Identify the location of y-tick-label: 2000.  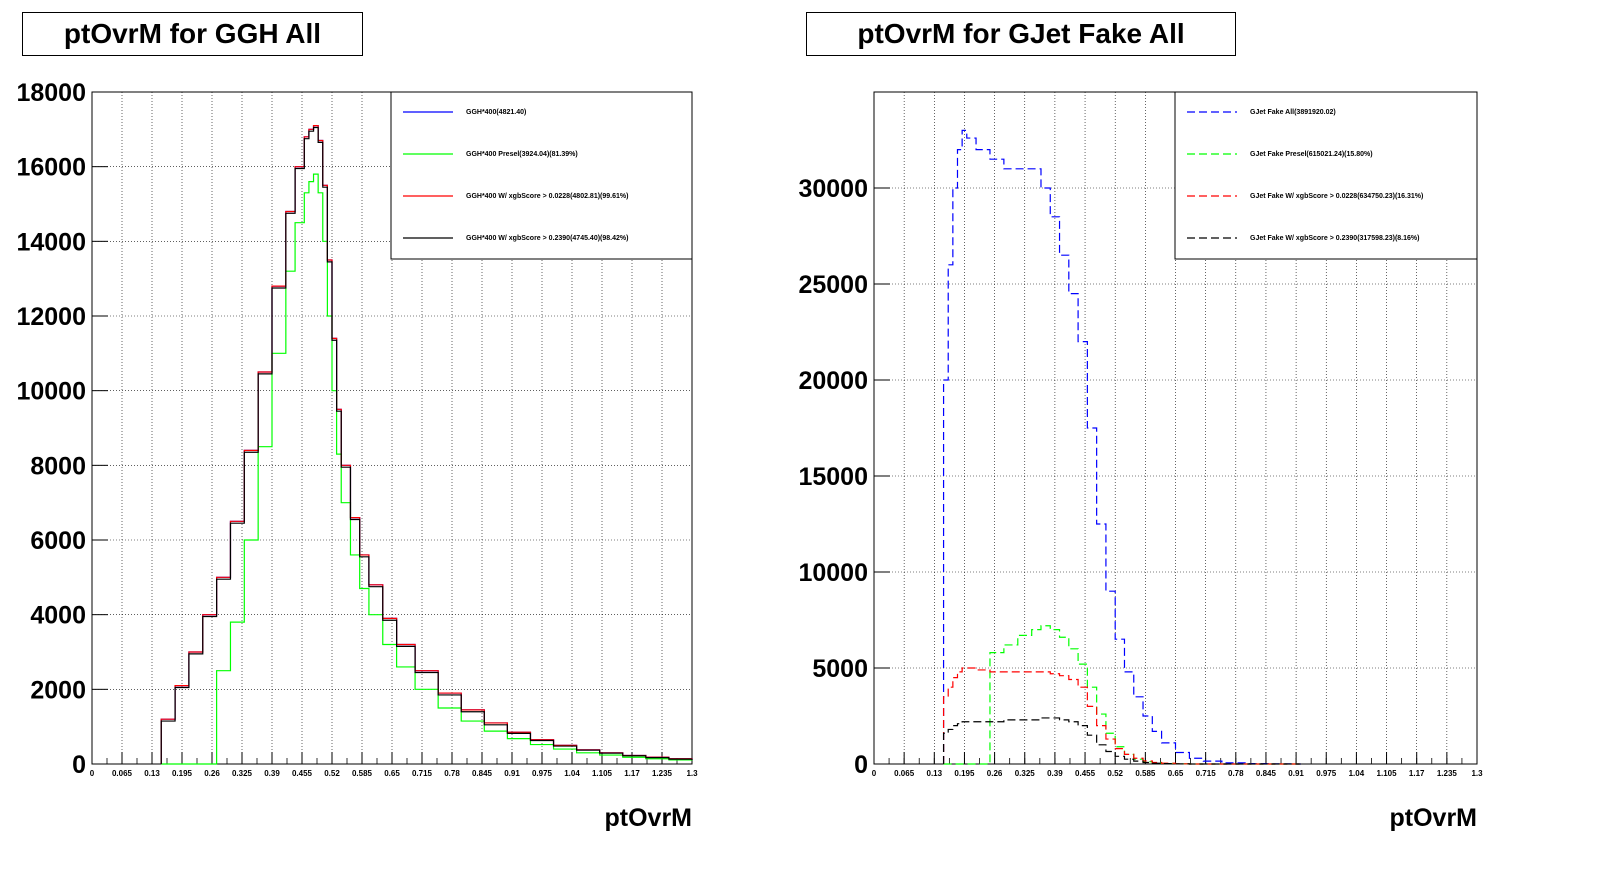
(58, 690).